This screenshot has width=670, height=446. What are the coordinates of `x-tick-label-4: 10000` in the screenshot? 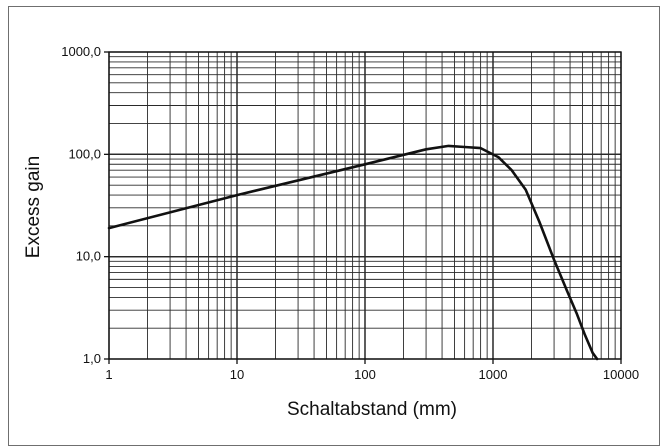 It's located at (621, 374).